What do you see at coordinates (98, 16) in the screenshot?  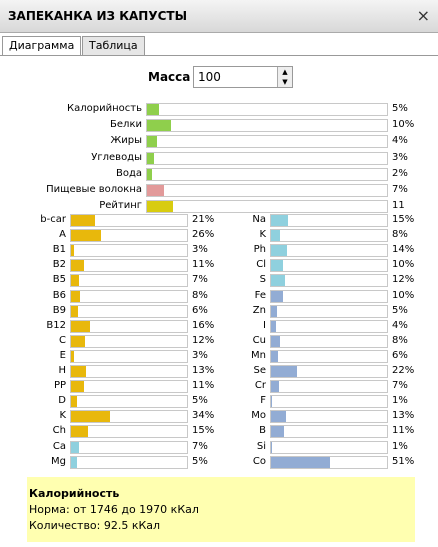 I see `title: ЗАПЕКАНКА ИЗ КАПУСТЫ` at bounding box center [98, 16].